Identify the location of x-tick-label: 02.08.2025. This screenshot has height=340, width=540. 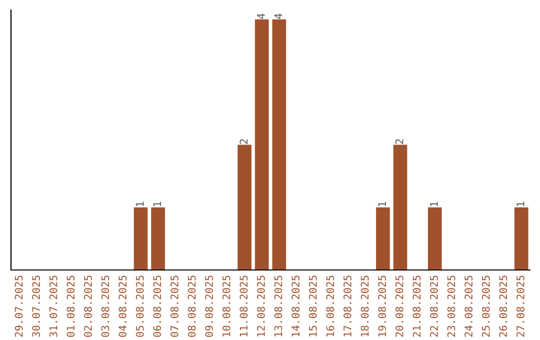
(88, 306).